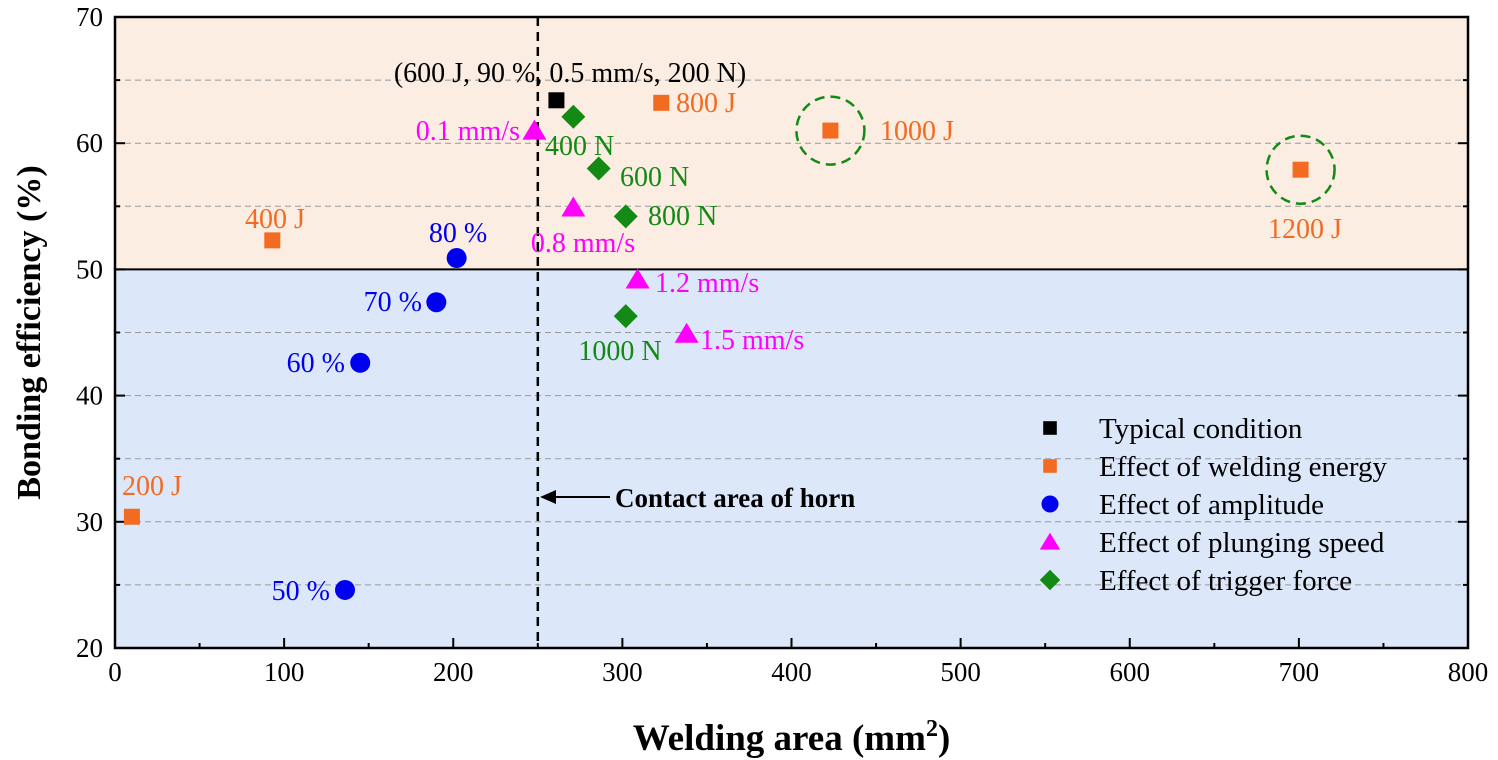 Image resolution: width=1498 pixels, height=760 pixels. I want to click on reference-line-label: Contact area of horn, so click(735, 498).